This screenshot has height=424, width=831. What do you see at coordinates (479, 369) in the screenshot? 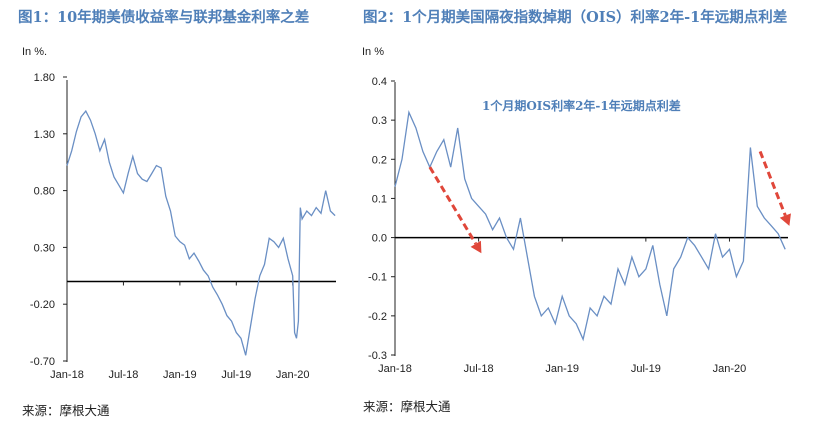
I see `chart2-xtick-label: Jul-18` at bounding box center [479, 369].